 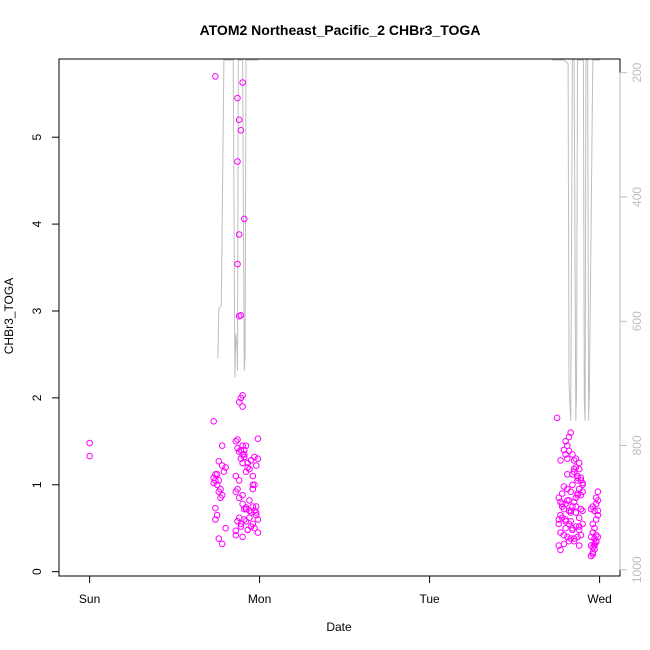 I want to click on x-tick-label: Tue, so click(x=429, y=599).